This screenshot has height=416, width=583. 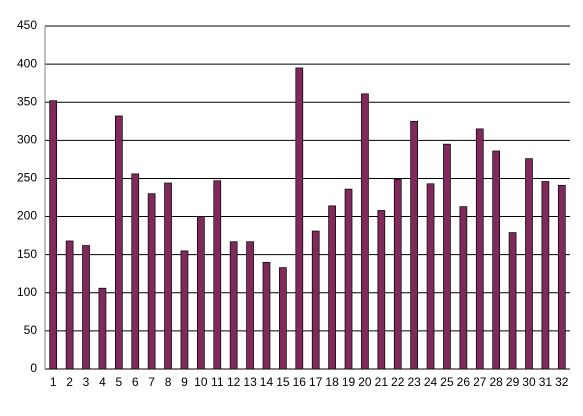 What do you see at coordinates (102, 382) in the screenshot?
I see `x-tick-label: 4` at bounding box center [102, 382].